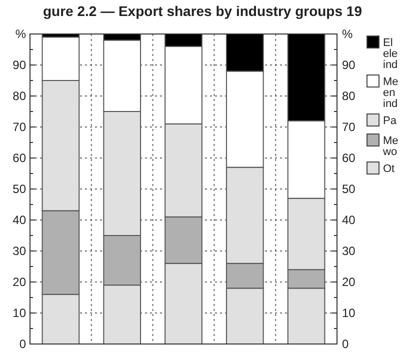  Describe the element at coordinates (19, 65) in the screenshot. I see `y-tick-label: 90` at that location.